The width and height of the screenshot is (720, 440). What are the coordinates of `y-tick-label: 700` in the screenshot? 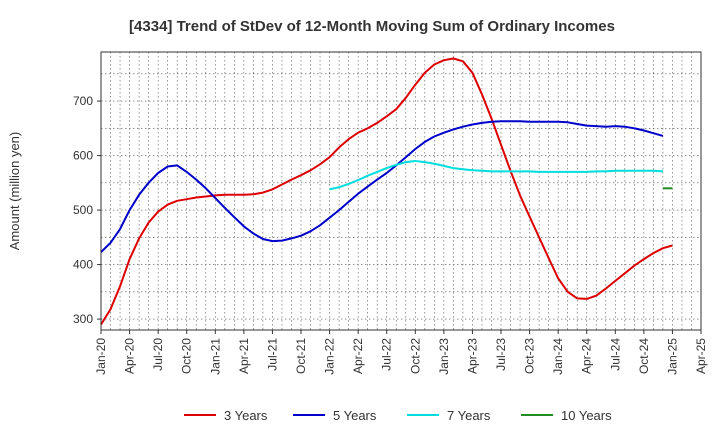 It's located at (83, 101).